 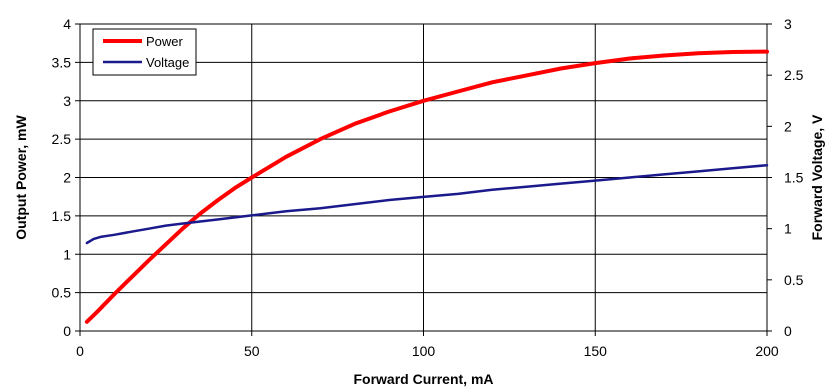 I want to click on x-tick-label: 200, so click(x=767, y=351).